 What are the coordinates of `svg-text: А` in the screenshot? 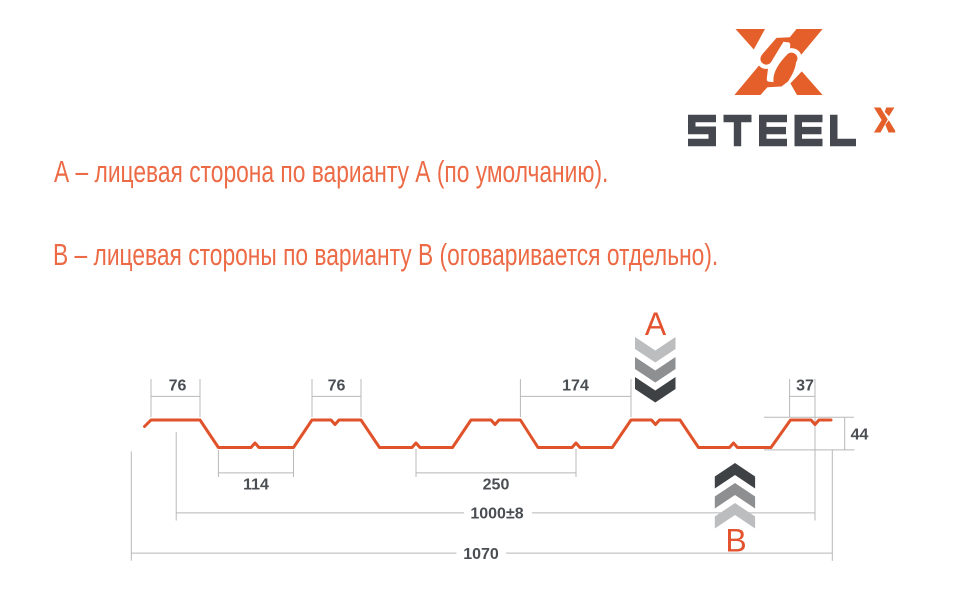 It's located at (656, 324).